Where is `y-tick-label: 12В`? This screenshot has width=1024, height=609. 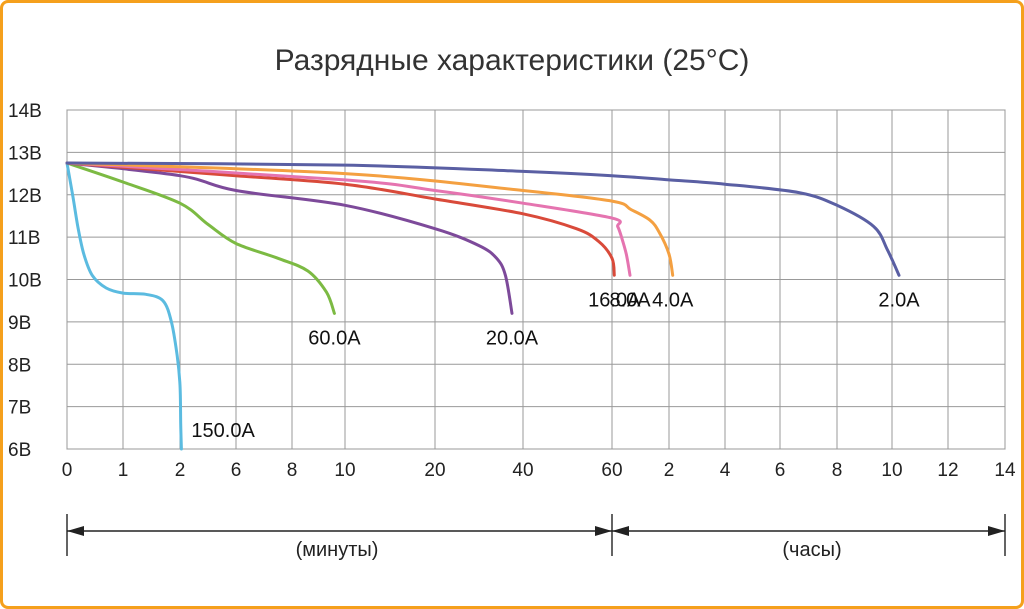
y-tick-label: 12В is located at coordinates (25, 196).